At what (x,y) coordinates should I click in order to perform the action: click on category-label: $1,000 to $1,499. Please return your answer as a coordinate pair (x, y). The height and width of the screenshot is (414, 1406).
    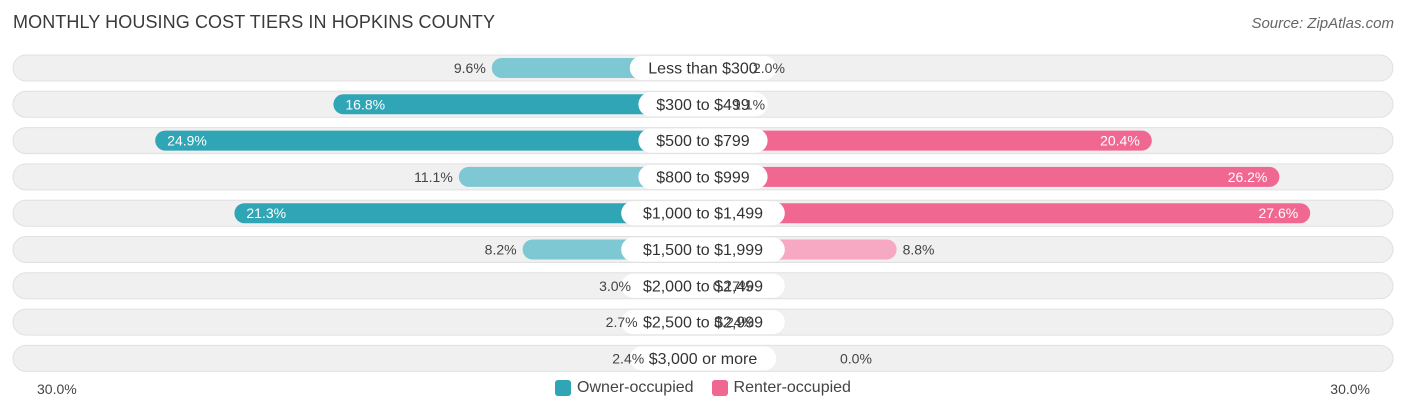
    Looking at the image, I should click on (703, 214).